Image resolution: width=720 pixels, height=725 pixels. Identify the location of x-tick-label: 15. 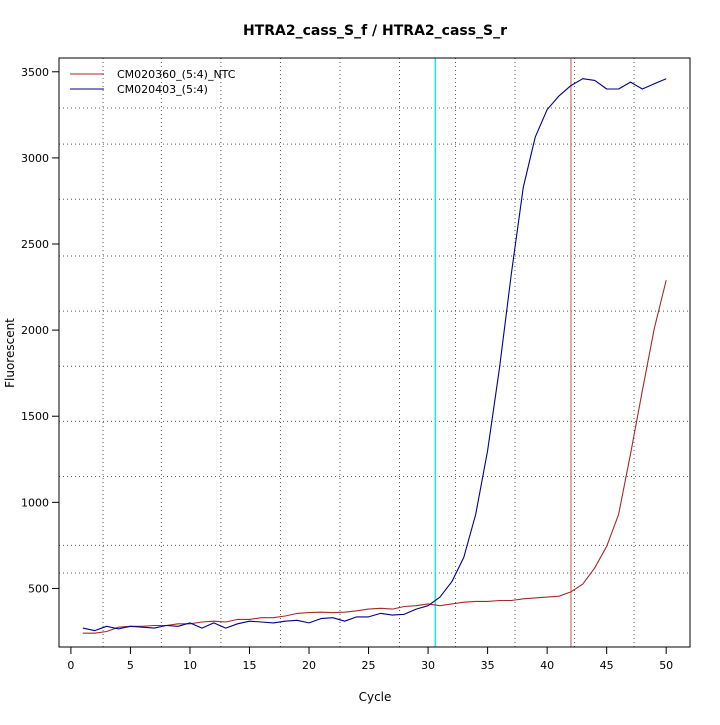
(249, 665).